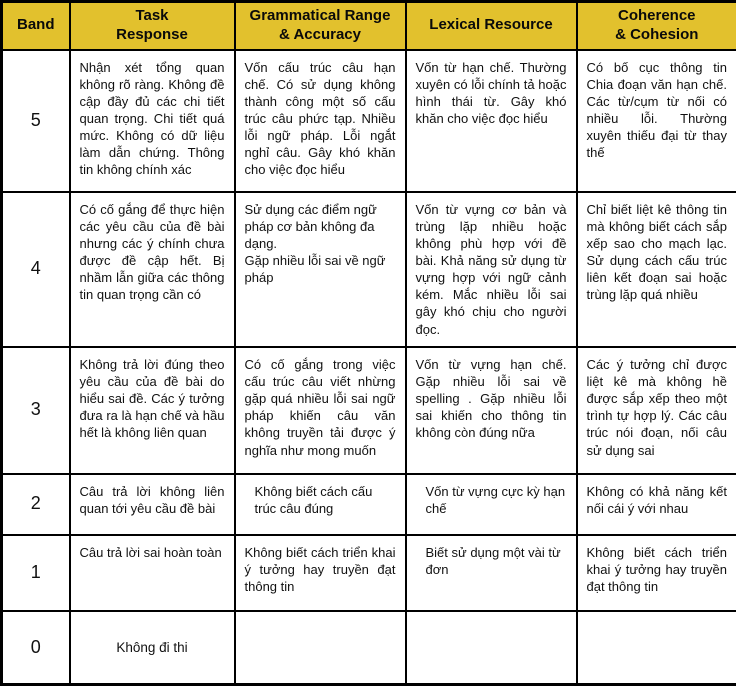  What do you see at coordinates (152, 648) in the screenshot?
I see `cell-task-response: Không đi thi` at bounding box center [152, 648].